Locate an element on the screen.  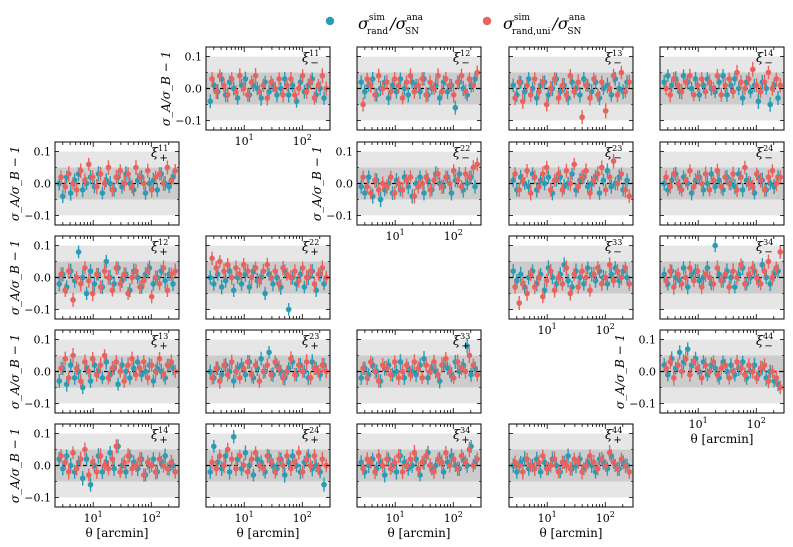
panel-label-sign: + is located at coordinates (314, 252).